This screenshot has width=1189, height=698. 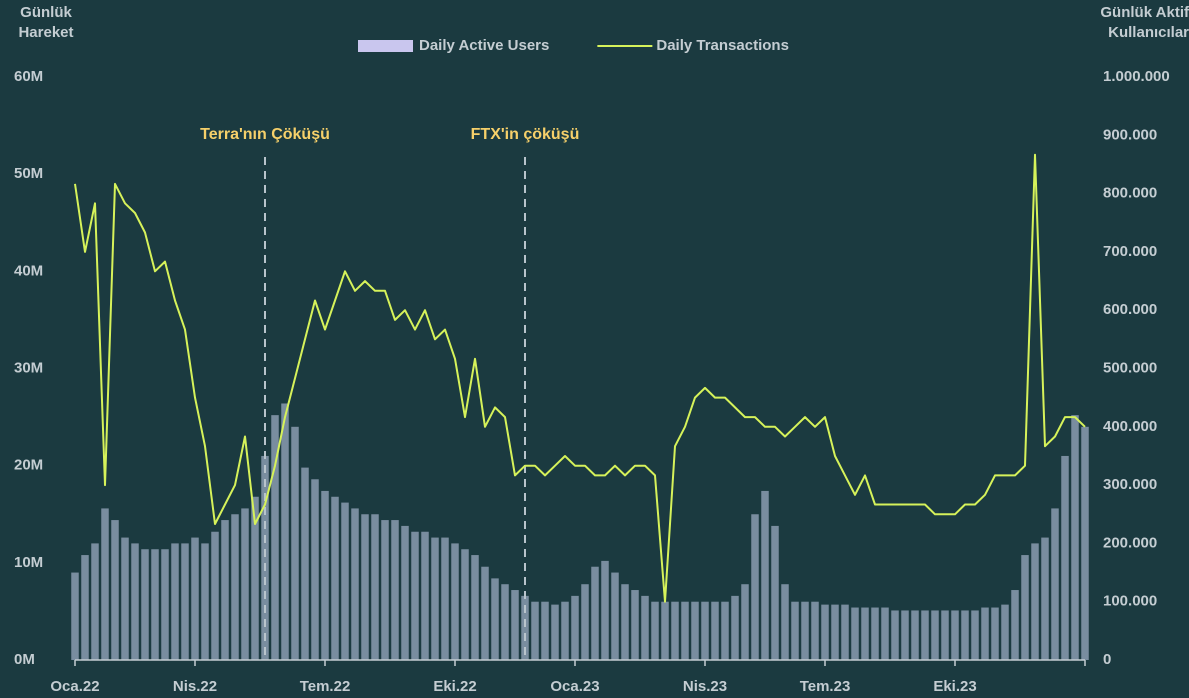 What do you see at coordinates (1130, 367) in the screenshot?
I see `y2-tick-label: 500.000` at bounding box center [1130, 367].